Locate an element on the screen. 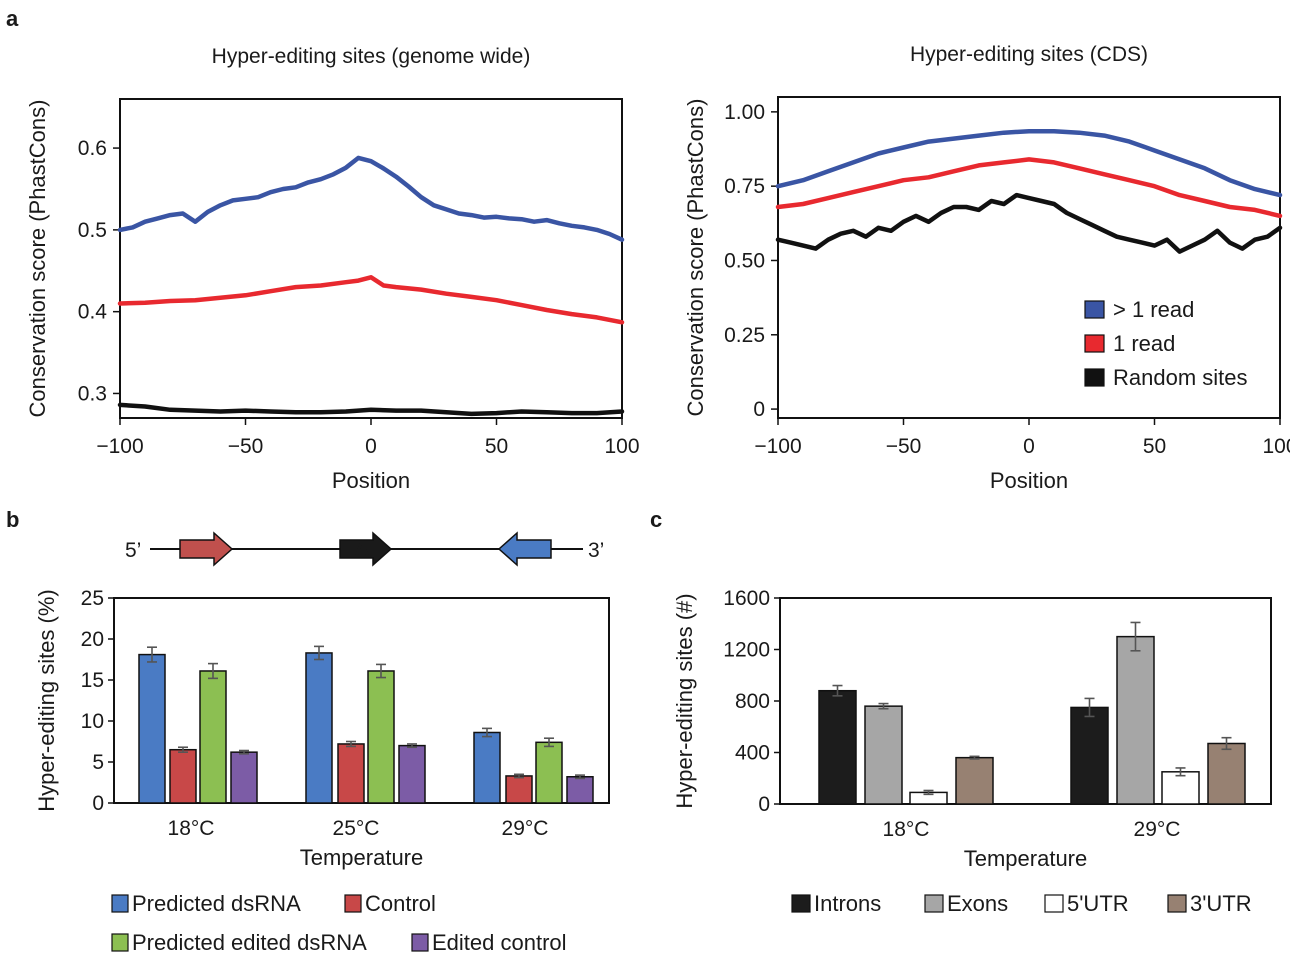  y-tick-label: 400 is located at coordinates (752, 753).